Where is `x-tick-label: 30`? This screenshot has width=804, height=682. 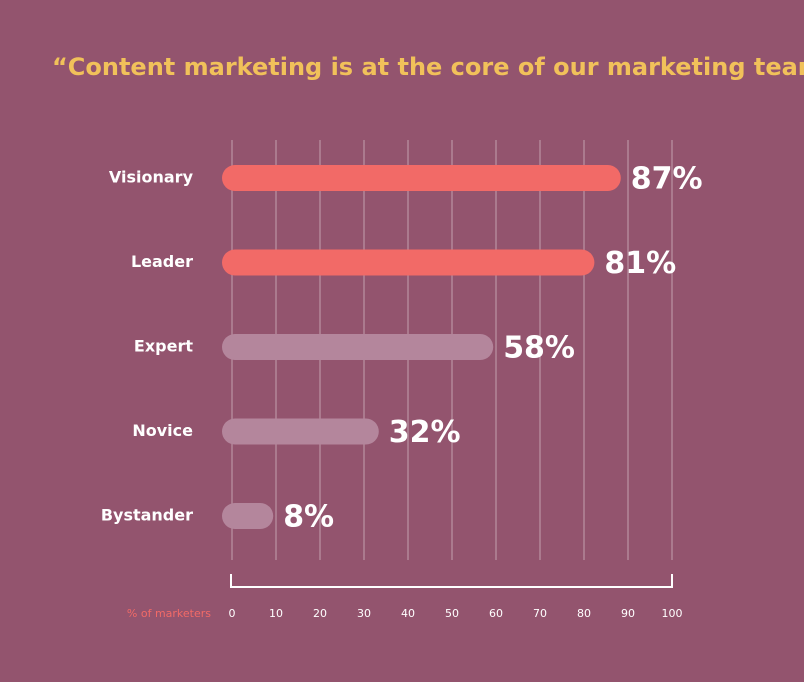 x-tick-label: 30 is located at coordinates (364, 613).